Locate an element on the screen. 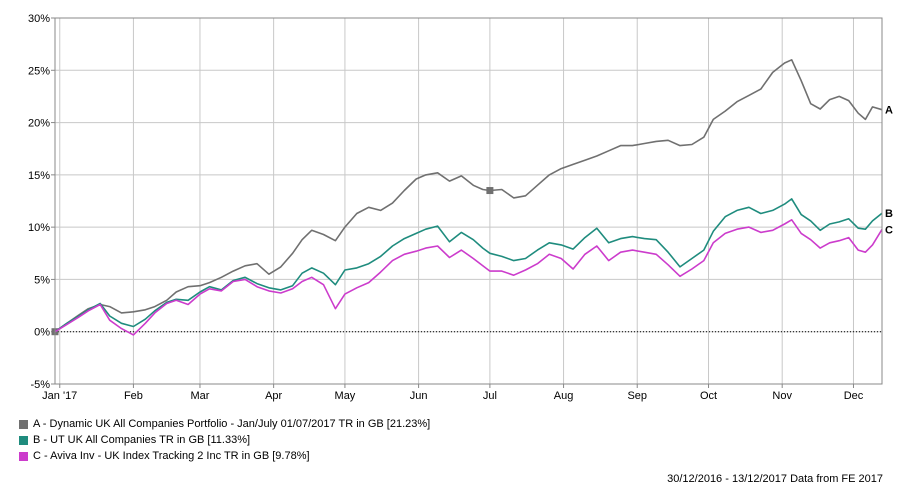 This screenshot has height=496, width=907. x-axis: Jan '17 Feb Mar Apr May Jun Jul Aug Sep Oct Nov Dec is located at coordinates (453, 393).